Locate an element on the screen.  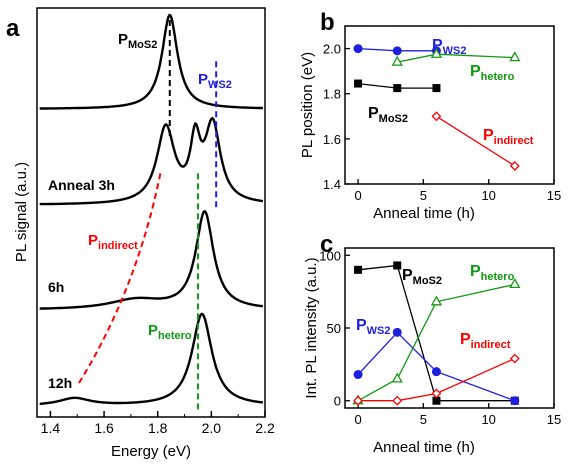
spectrum-label: 12h is located at coordinates (60, 383).